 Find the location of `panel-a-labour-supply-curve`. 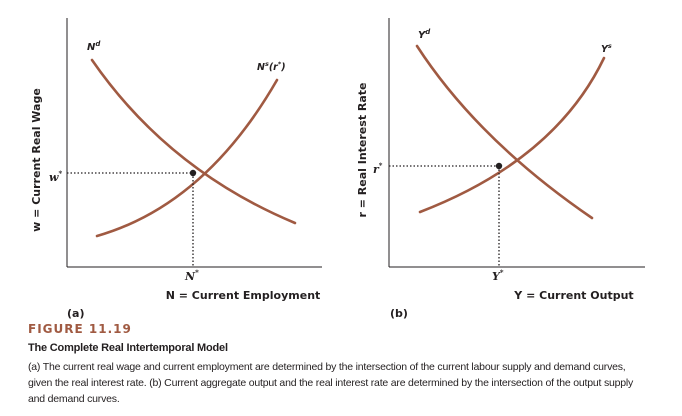

panel-a-labour-supply-curve is located at coordinates (187, 158).